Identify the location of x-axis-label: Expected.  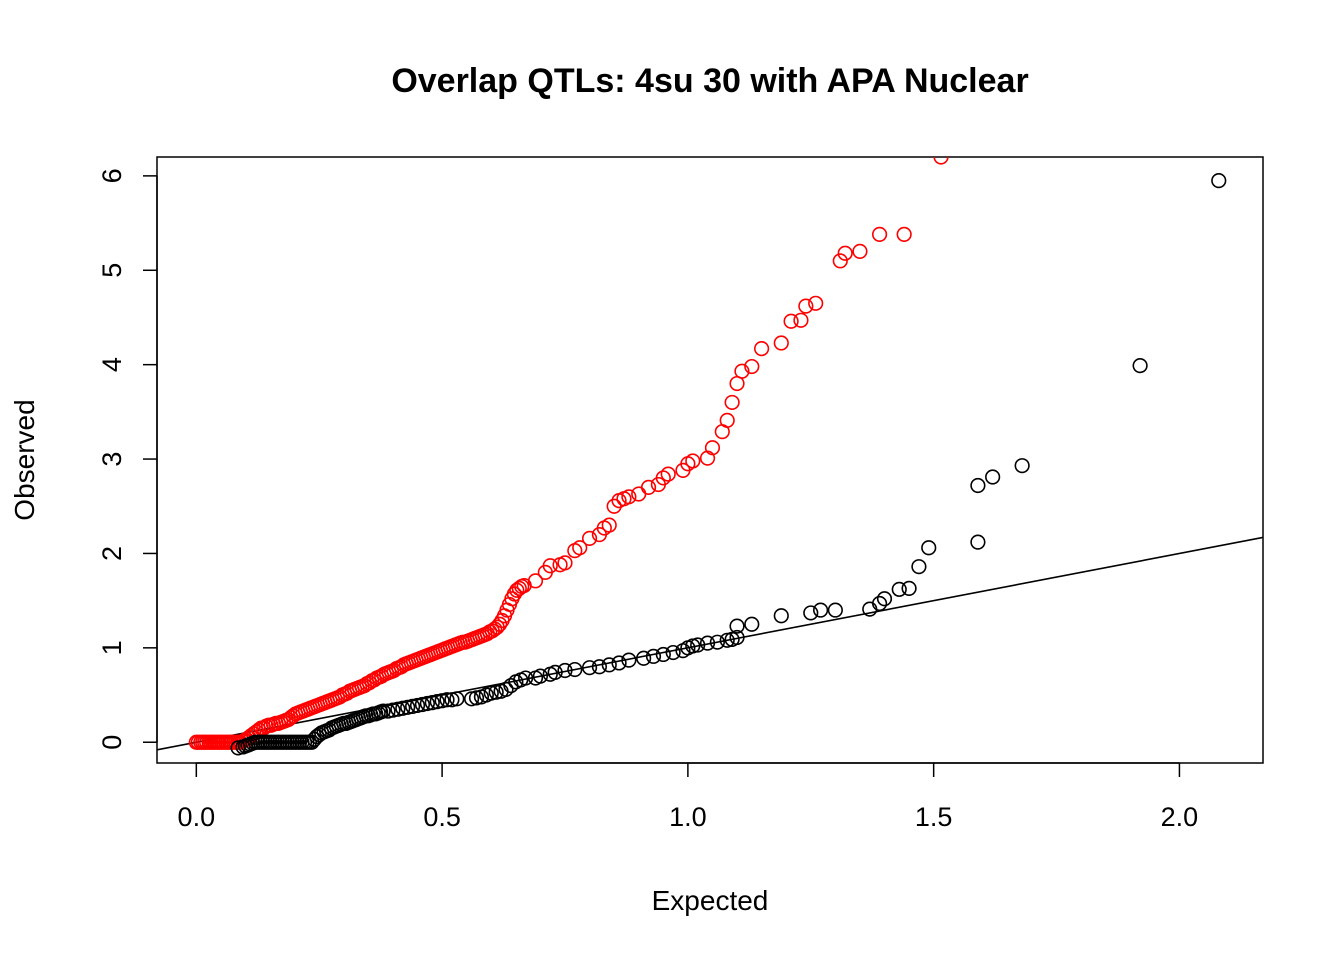
(710, 900).